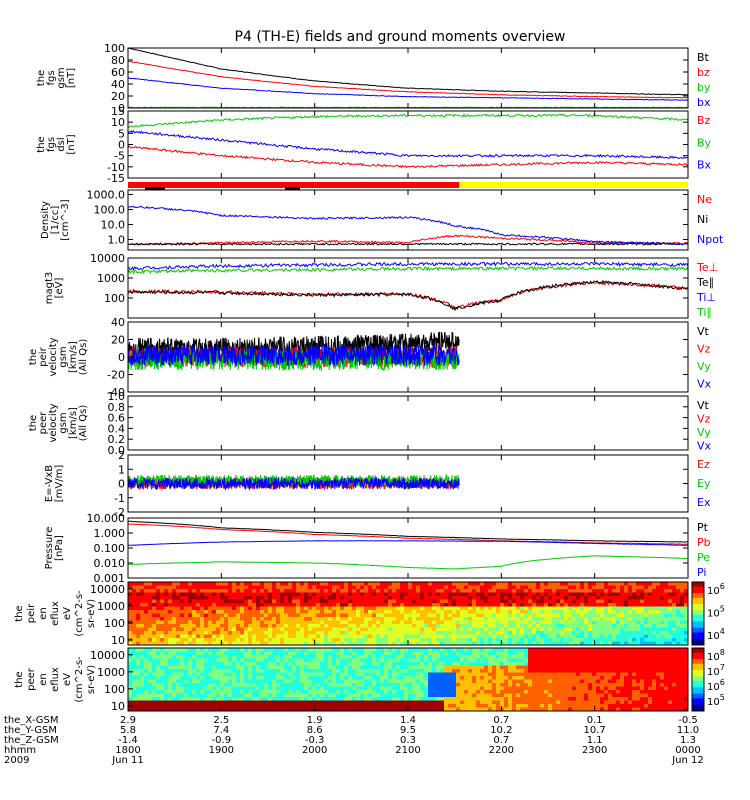 The height and width of the screenshot is (800, 750). I want to click on y-tick-label: 1.000, so click(110, 533).